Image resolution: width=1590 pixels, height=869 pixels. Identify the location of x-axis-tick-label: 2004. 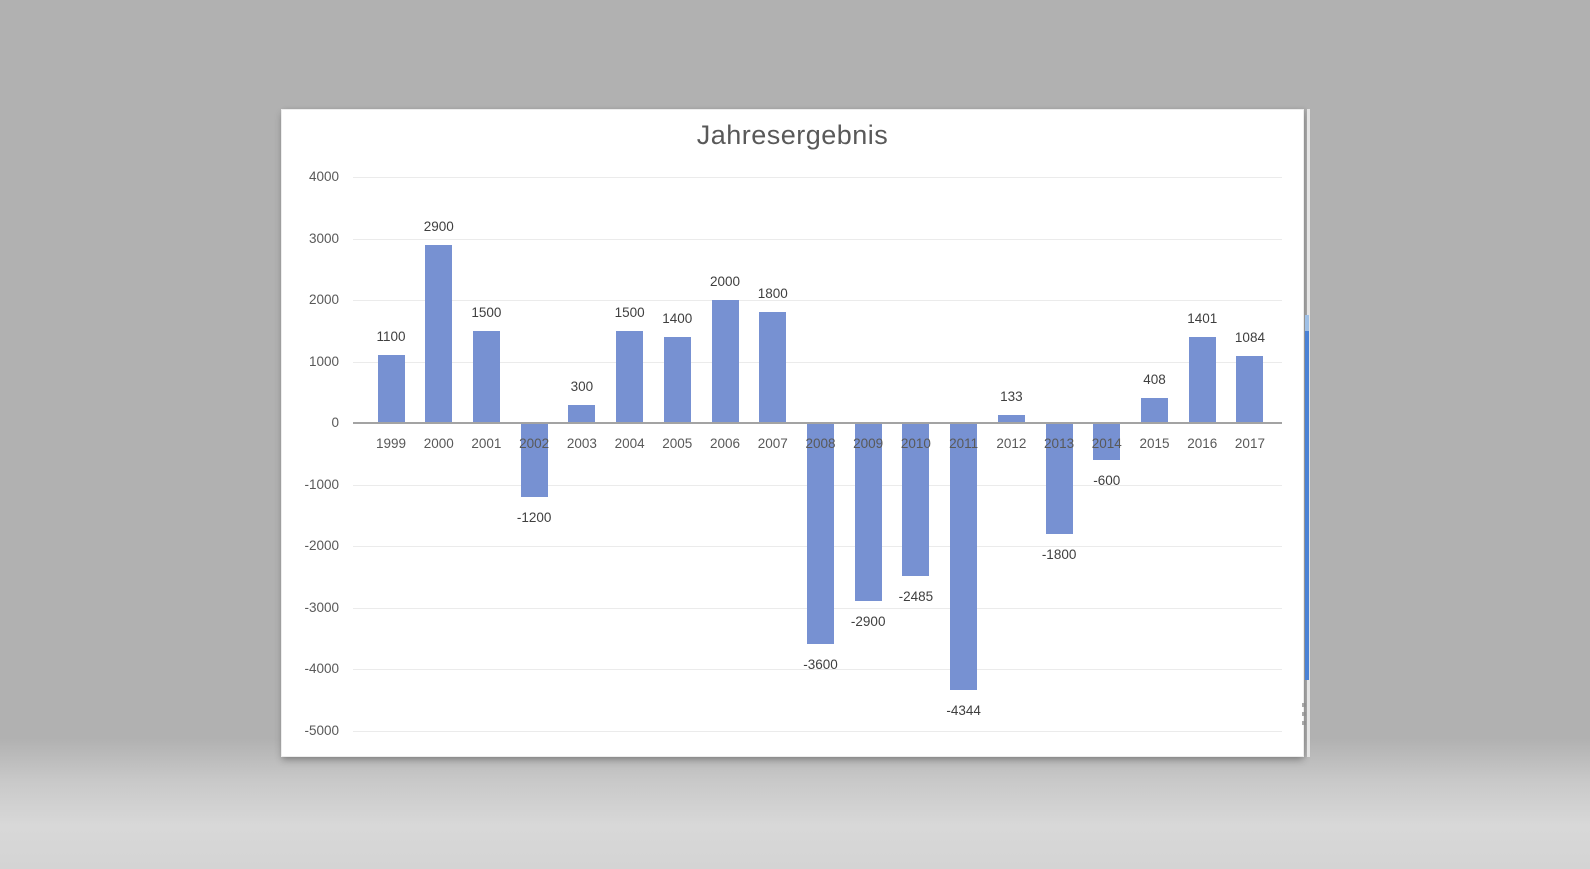
(629, 443).